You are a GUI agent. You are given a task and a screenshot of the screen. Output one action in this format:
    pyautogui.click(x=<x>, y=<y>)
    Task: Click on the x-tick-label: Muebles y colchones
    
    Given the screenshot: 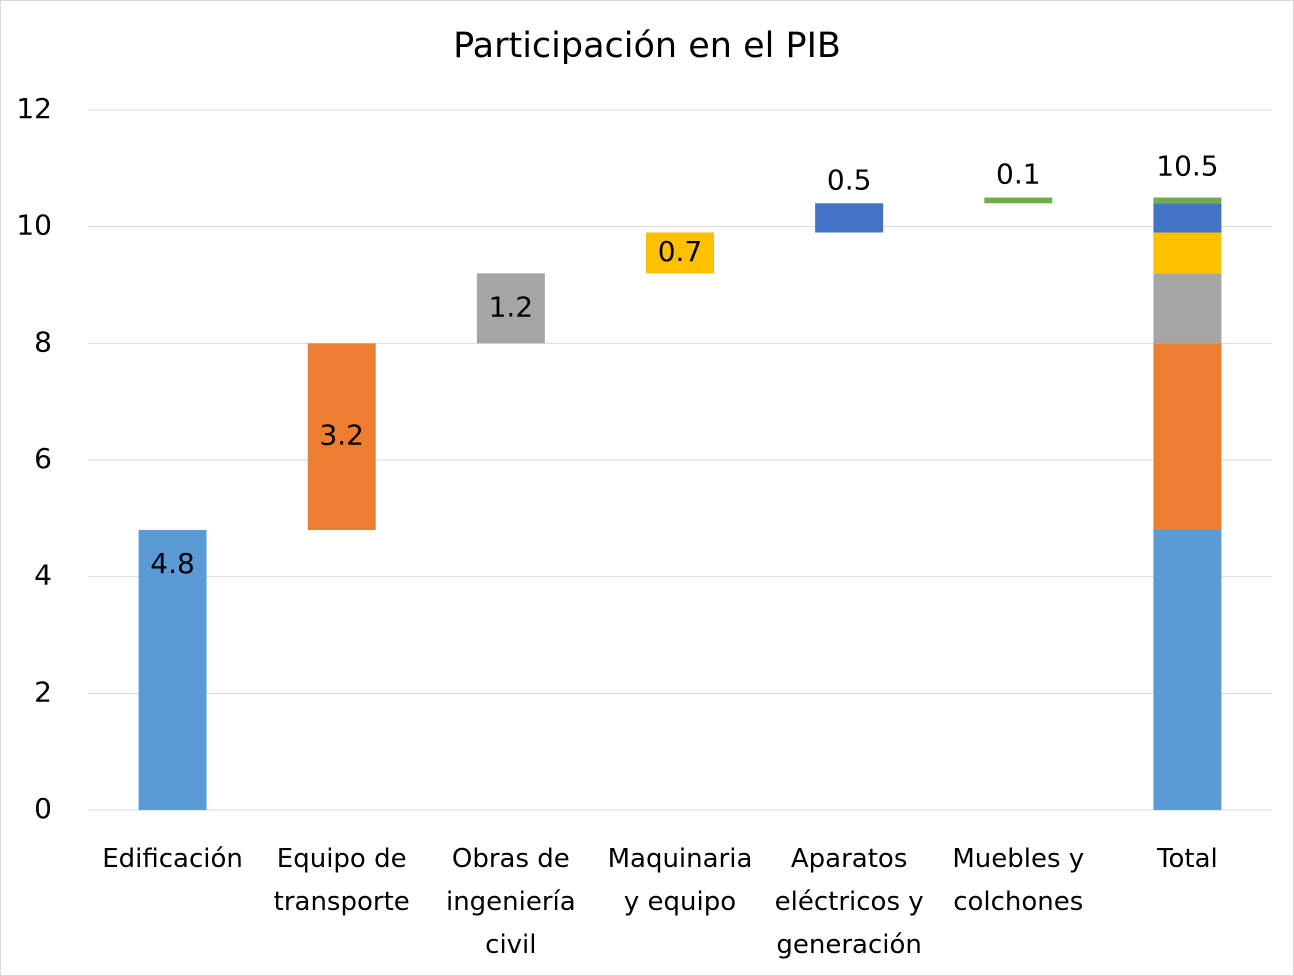 What is the action you would take?
    pyautogui.click(x=1018, y=880)
    